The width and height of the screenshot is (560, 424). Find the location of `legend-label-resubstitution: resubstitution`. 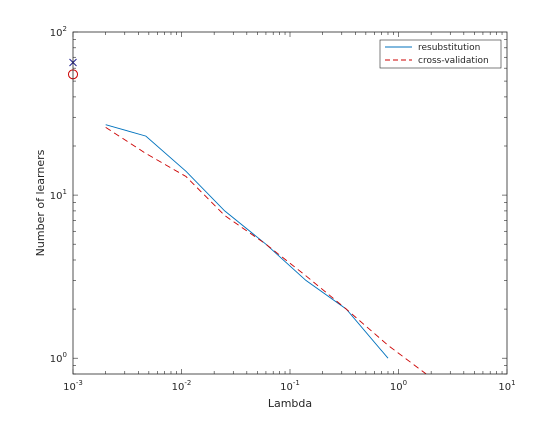

legend-label-resubstitution: resubstitution is located at coordinates (449, 48).